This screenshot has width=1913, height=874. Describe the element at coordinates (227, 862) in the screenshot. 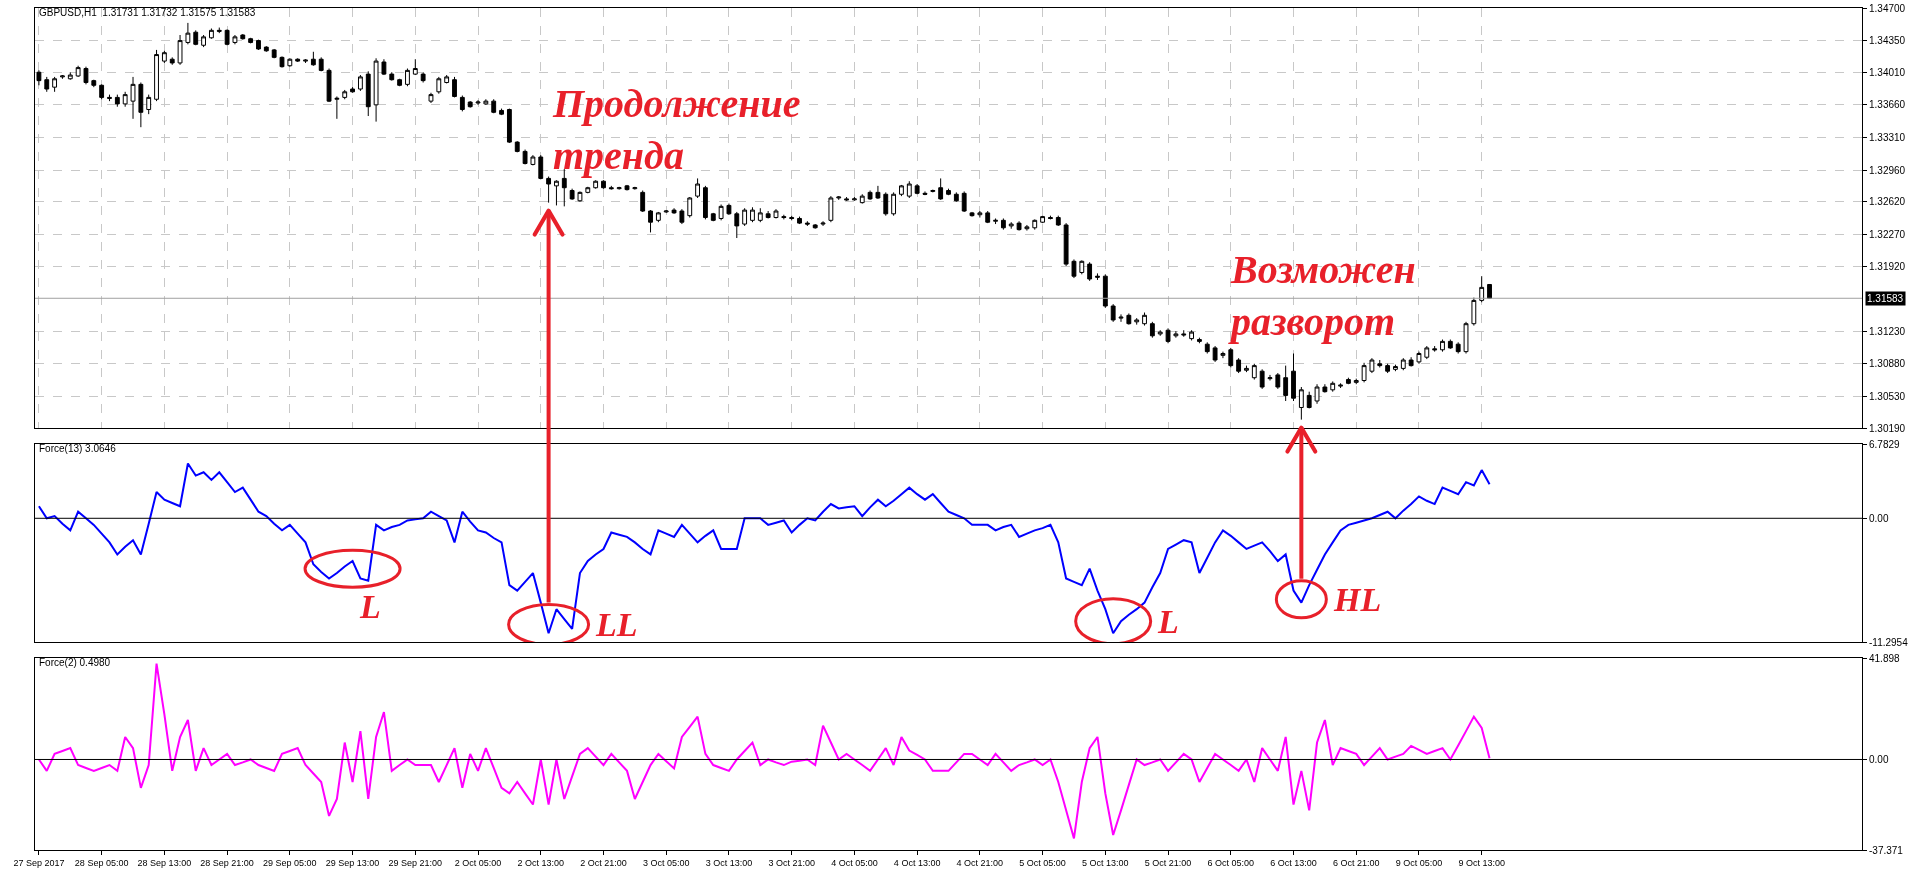

I see `x-tick-label: 28 Sep 21:00` at that location.